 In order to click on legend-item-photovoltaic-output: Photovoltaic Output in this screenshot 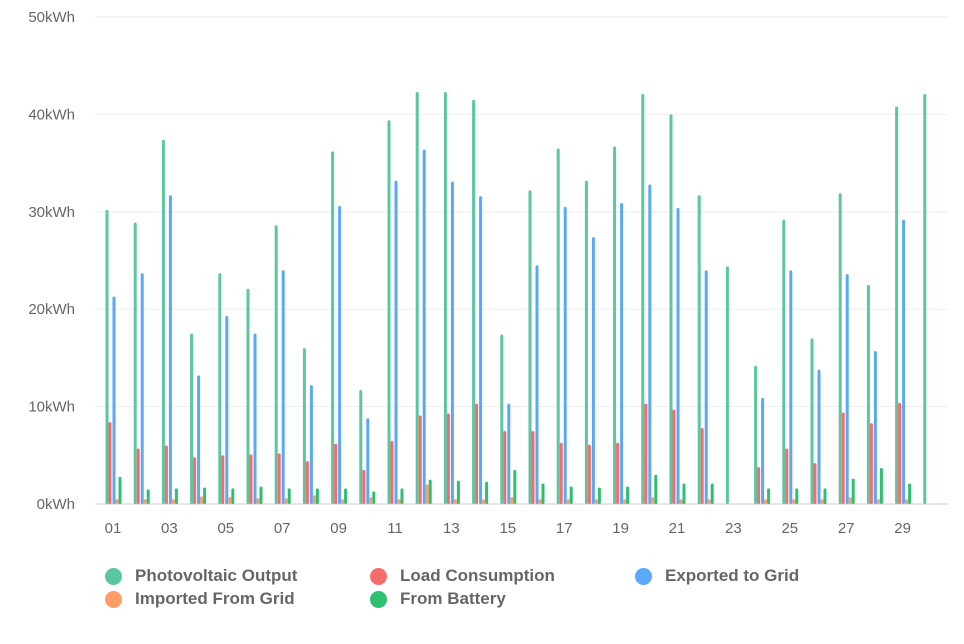, I will do `click(201, 576)`.